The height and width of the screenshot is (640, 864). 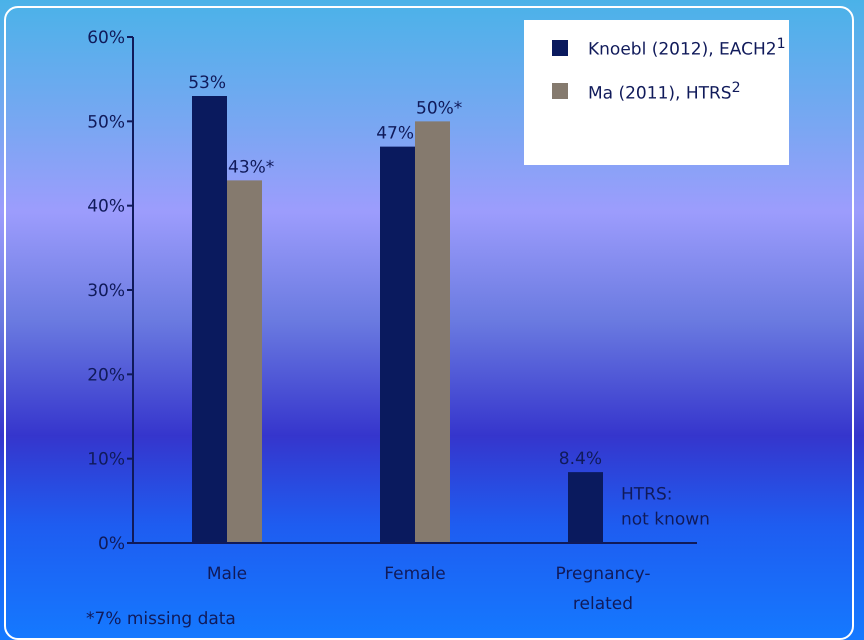 What do you see at coordinates (603, 589) in the screenshot?
I see `x-tick-label: Pregnancy-related` at bounding box center [603, 589].